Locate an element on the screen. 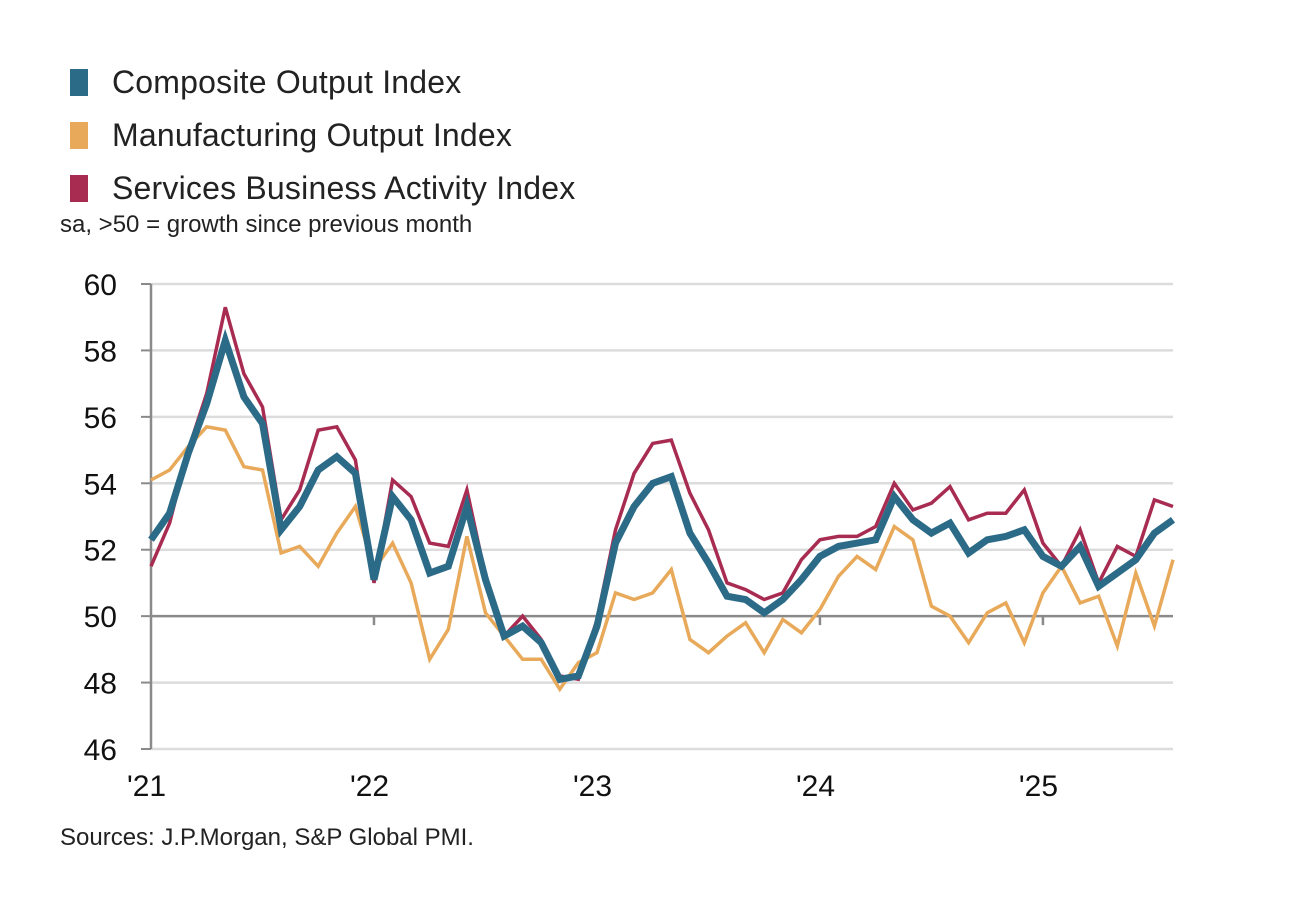 This screenshot has width=1292, height=916. x-tick-label: '23 is located at coordinates (592, 786).